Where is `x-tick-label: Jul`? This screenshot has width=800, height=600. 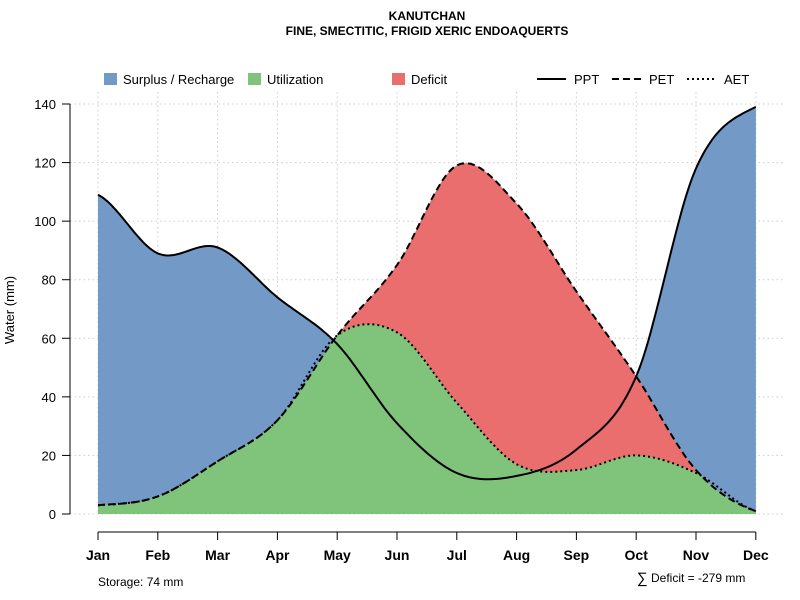 x-tick-label: Jul is located at coordinates (457, 555).